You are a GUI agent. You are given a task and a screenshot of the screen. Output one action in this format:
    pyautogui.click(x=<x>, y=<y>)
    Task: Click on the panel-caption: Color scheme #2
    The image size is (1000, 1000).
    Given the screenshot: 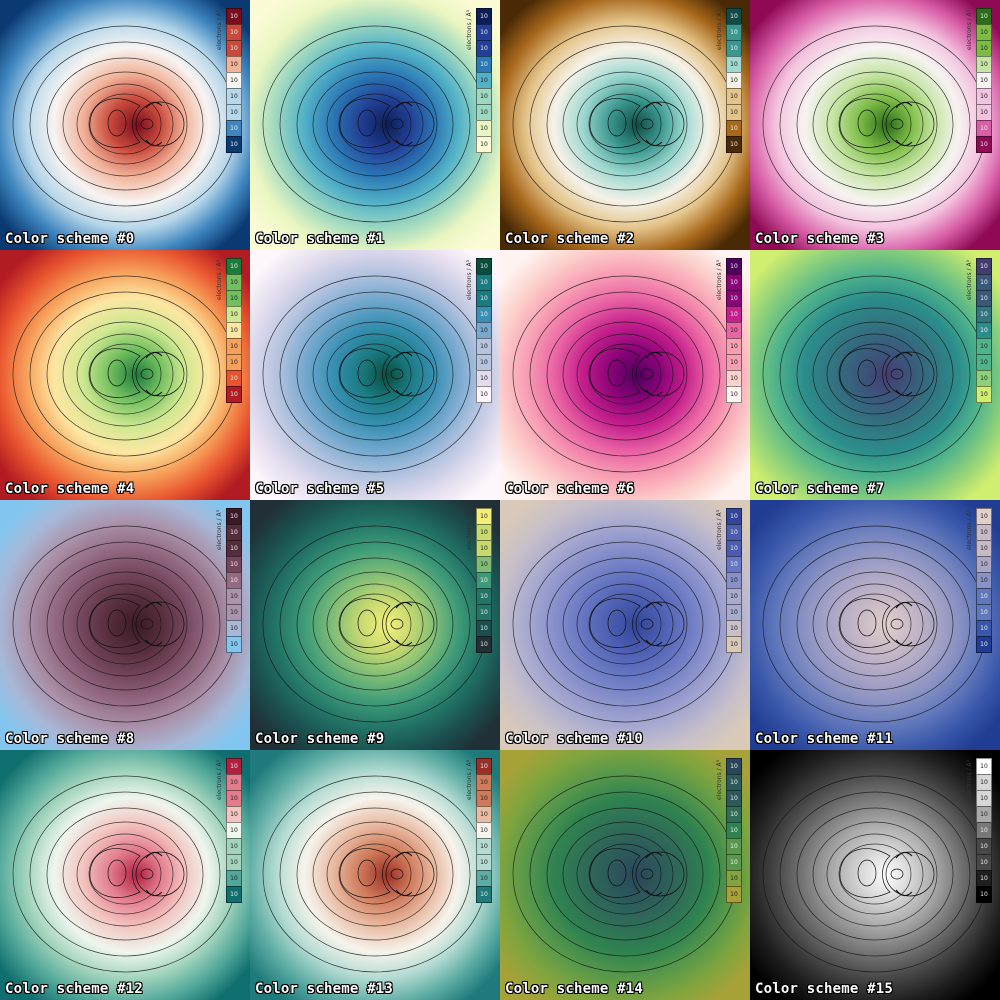 What is the action you would take?
    pyautogui.click(x=570, y=239)
    